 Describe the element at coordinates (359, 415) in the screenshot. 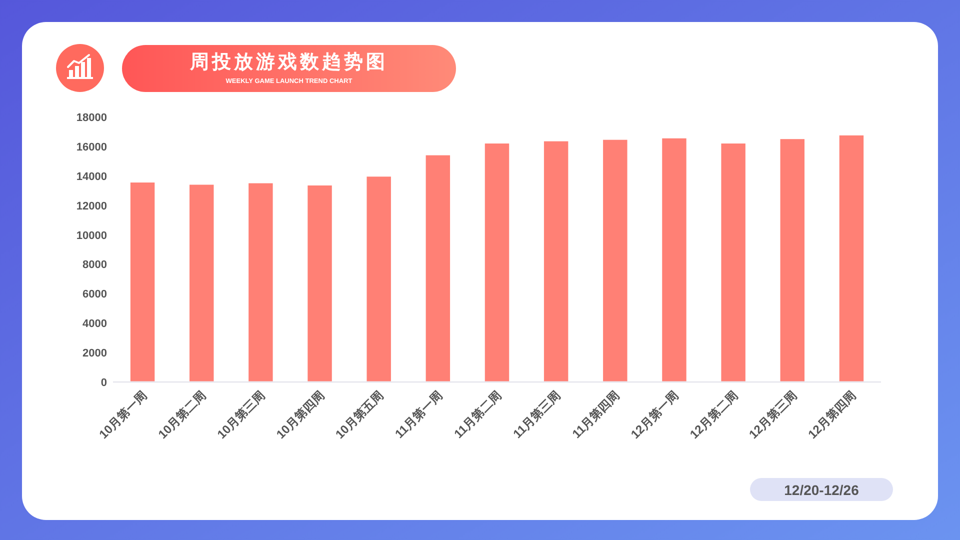

I see `x-tick-label: 10月第五周` at that location.